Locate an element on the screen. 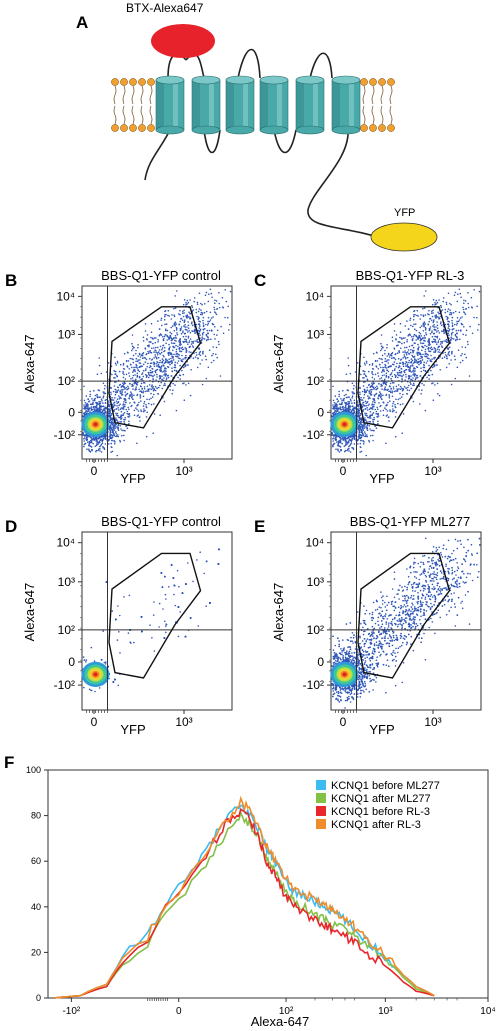 The width and height of the screenshot is (498, 1031). panel-e-title: BBS-Q1-YFP ML277 is located at coordinates (410, 521).